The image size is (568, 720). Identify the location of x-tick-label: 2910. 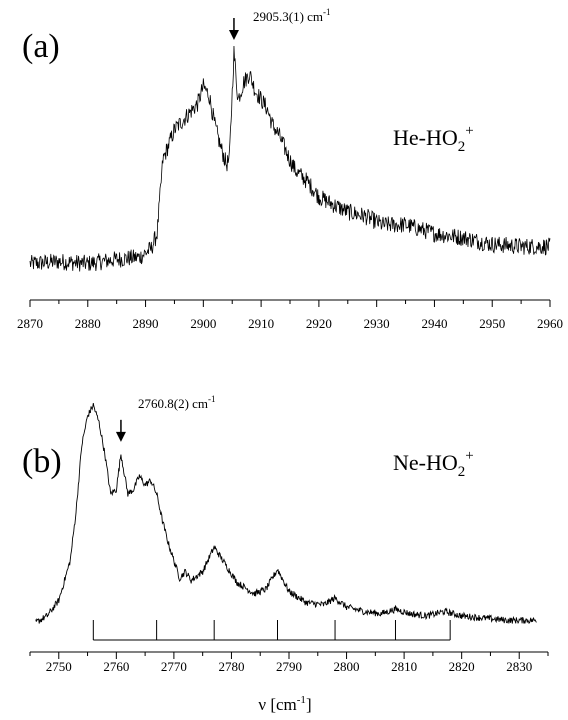
(261, 323).